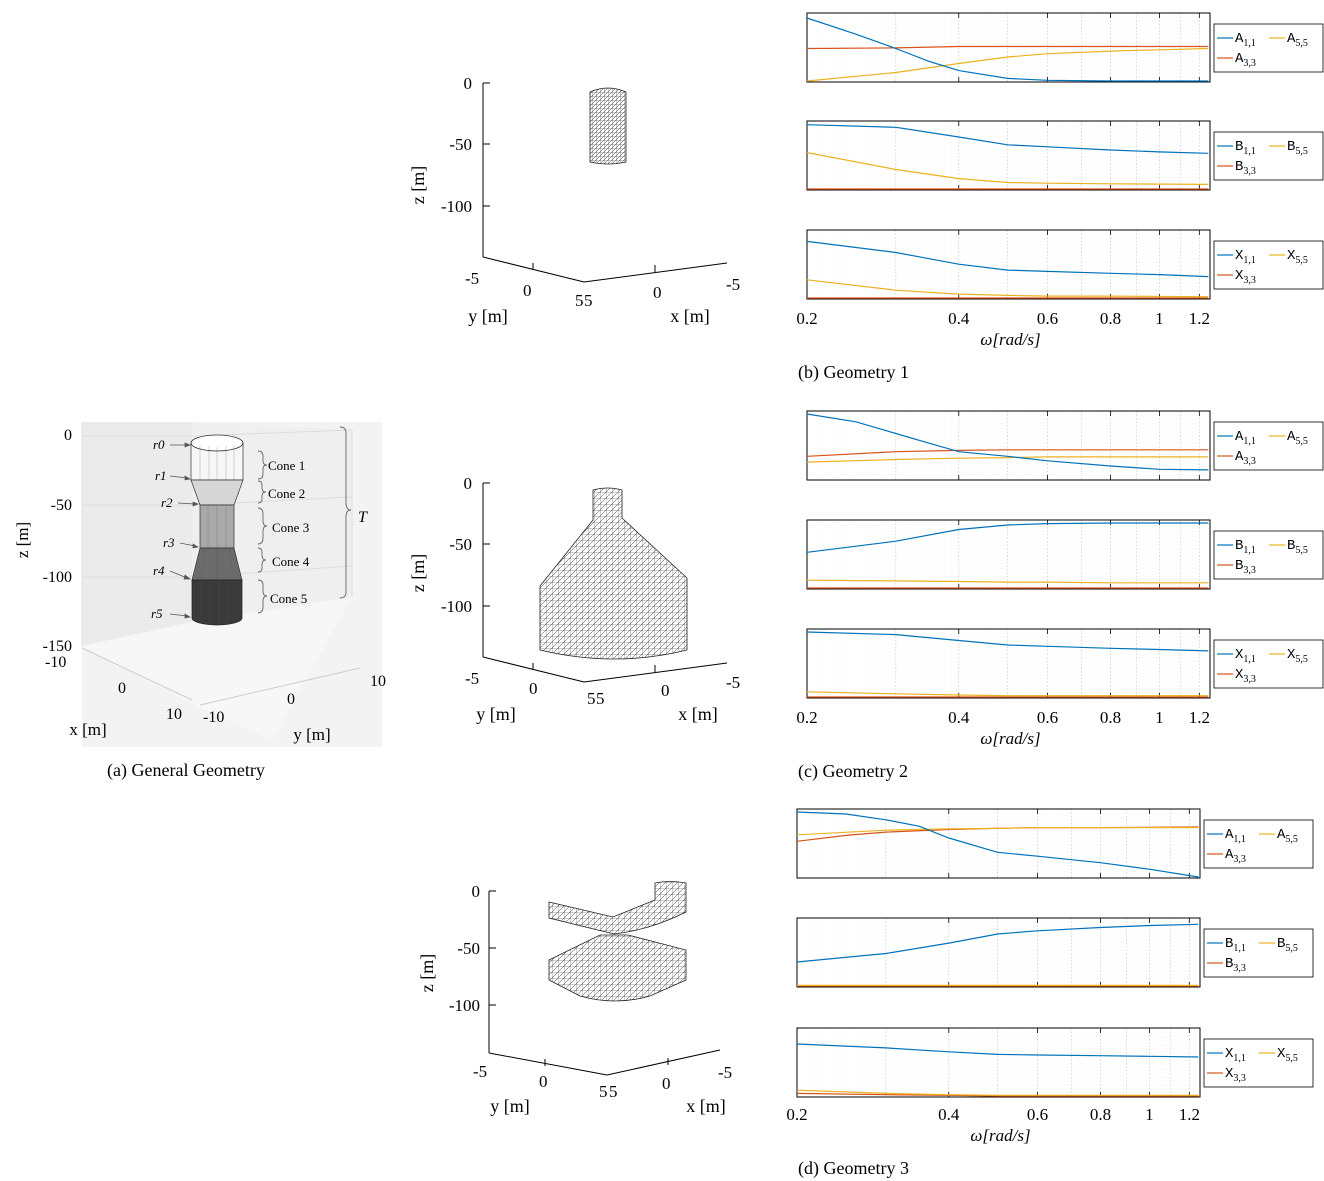 The width and height of the screenshot is (1324, 1181). What do you see at coordinates (288, 598) in the screenshot?
I see `cone-label-5: Cone 5` at bounding box center [288, 598].